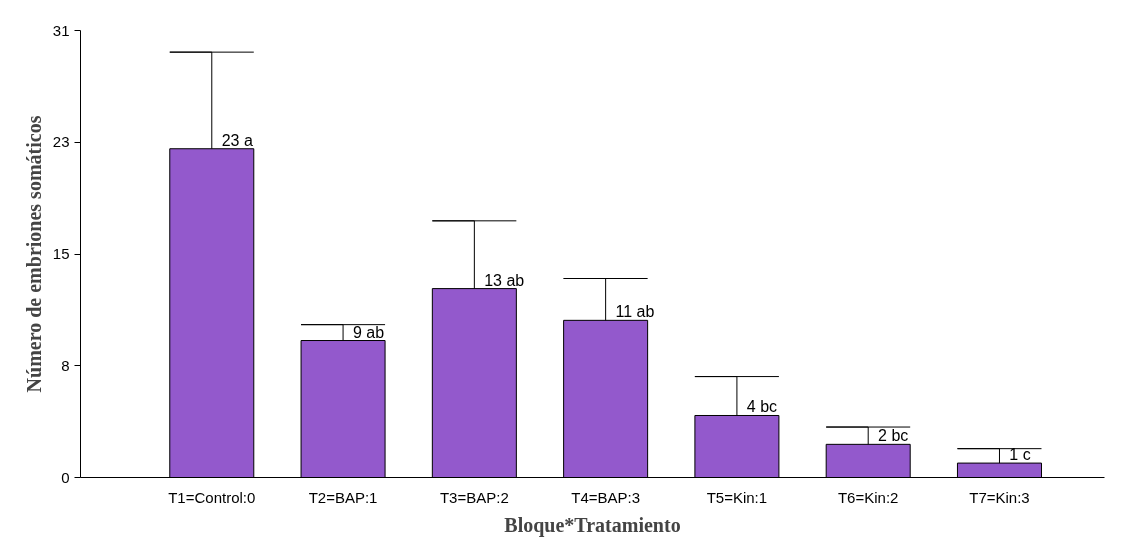 The width and height of the screenshot is (1129, 538). I want to click on data-label: 11 ab, so click(635, 312).